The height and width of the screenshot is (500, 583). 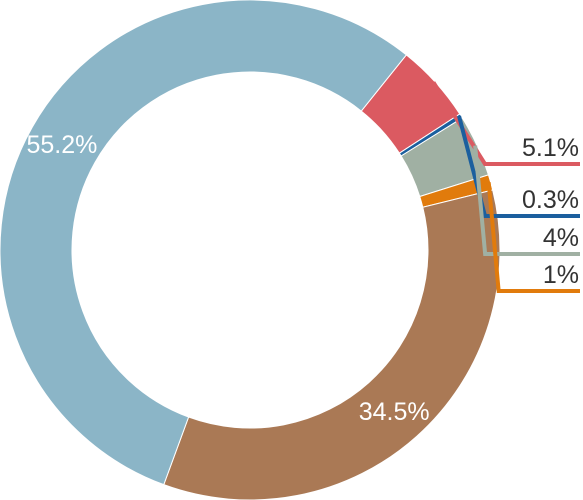 What do you see at coordinates (550, 200) in the screenshot?
I see `slice-label: 0.3%` at bounding box center [550, 200].